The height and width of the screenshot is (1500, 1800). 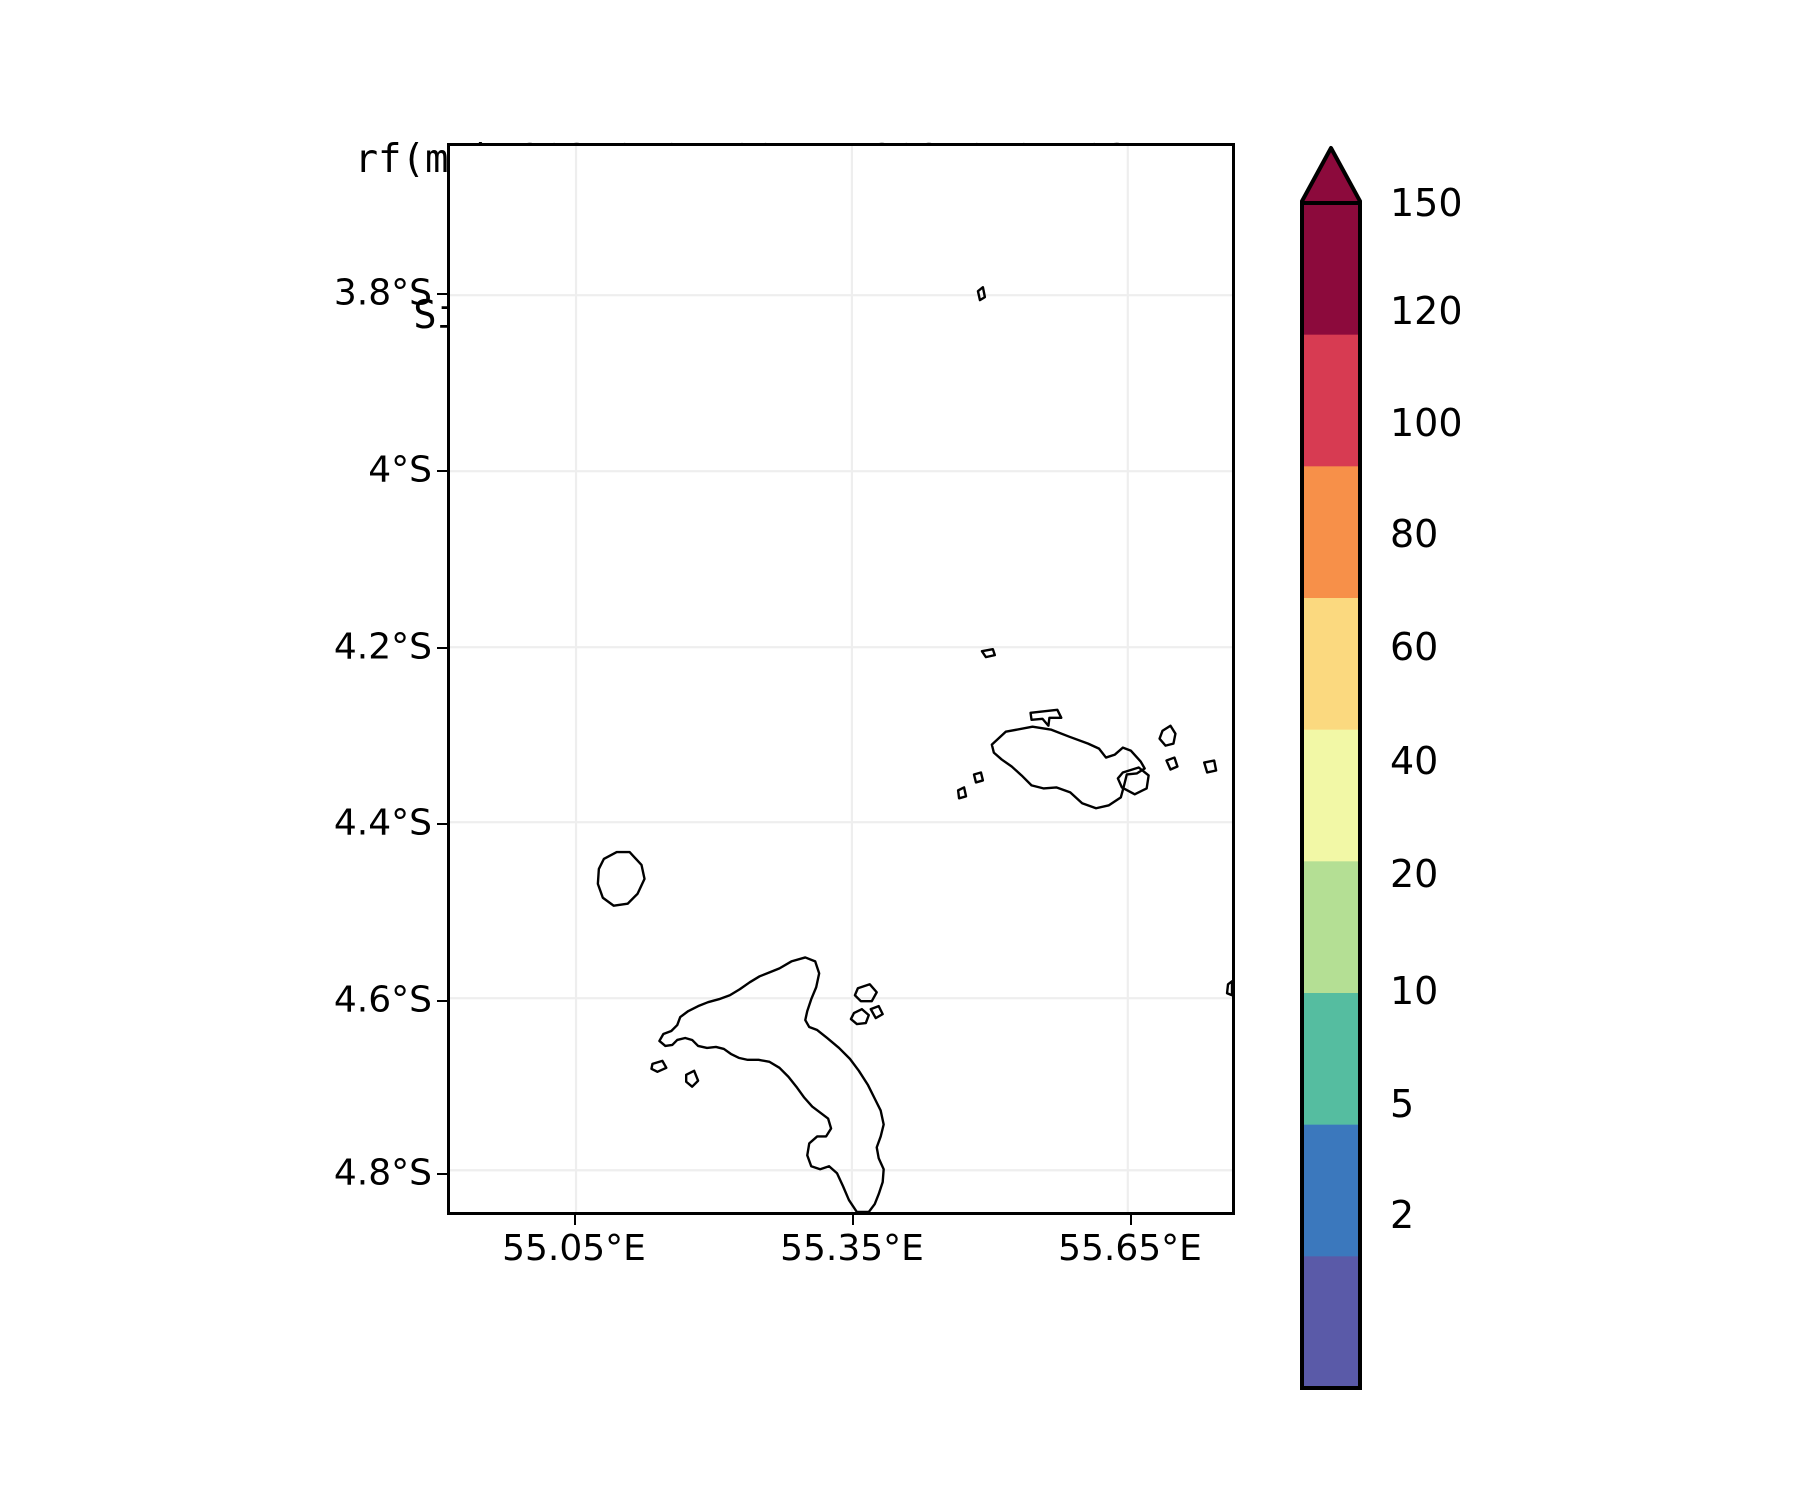 I want to click on colorbar-tick-label: 40, so click(x=1414, y=761).